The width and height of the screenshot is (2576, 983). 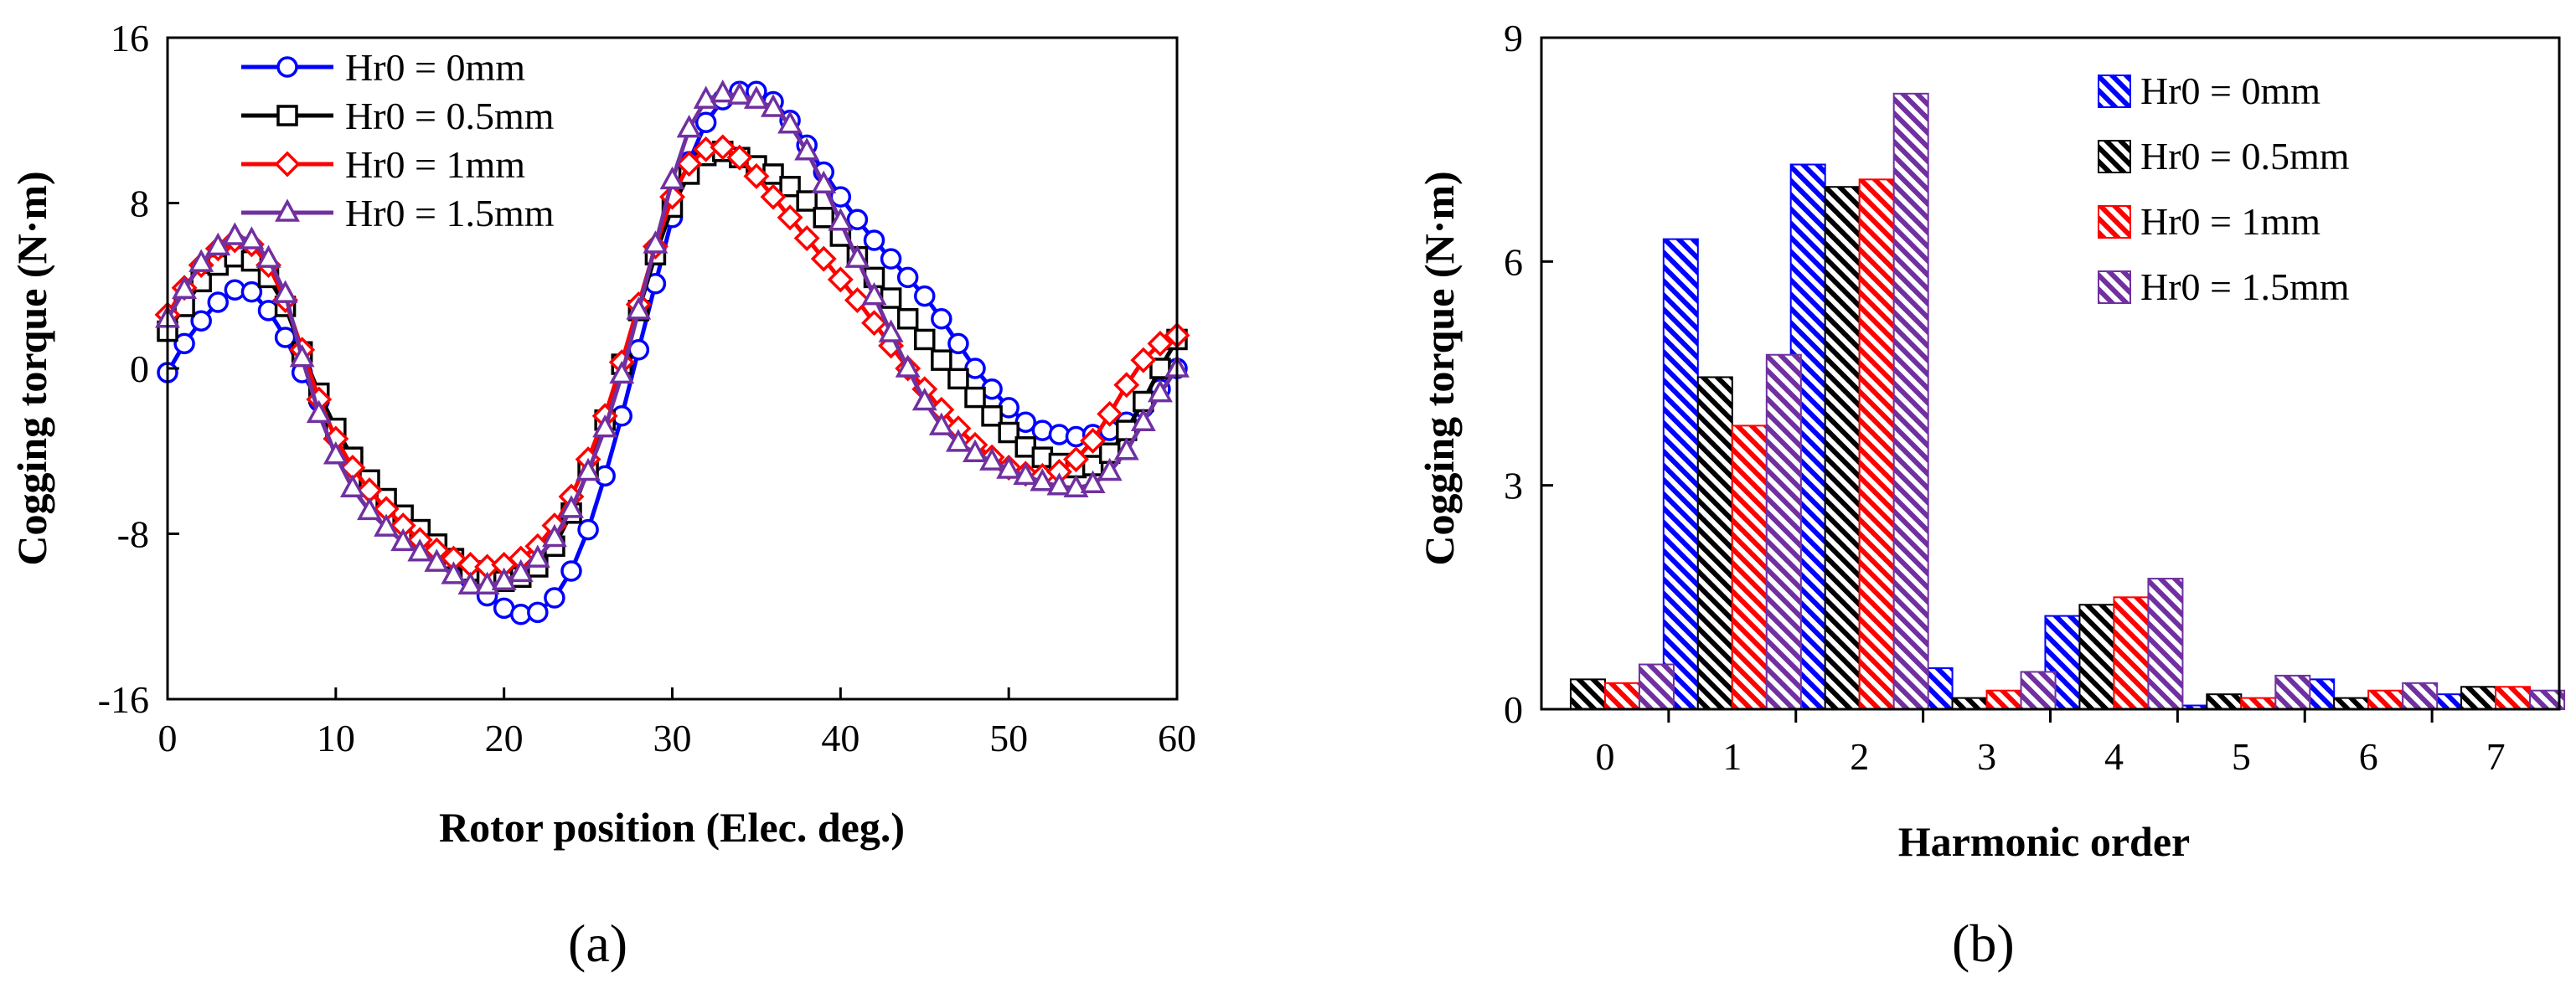 What do you see at coordinates (287, 67) in the screenshot?
I see `legend-marker-hr0-0mm` at bounding box center [287, 67].